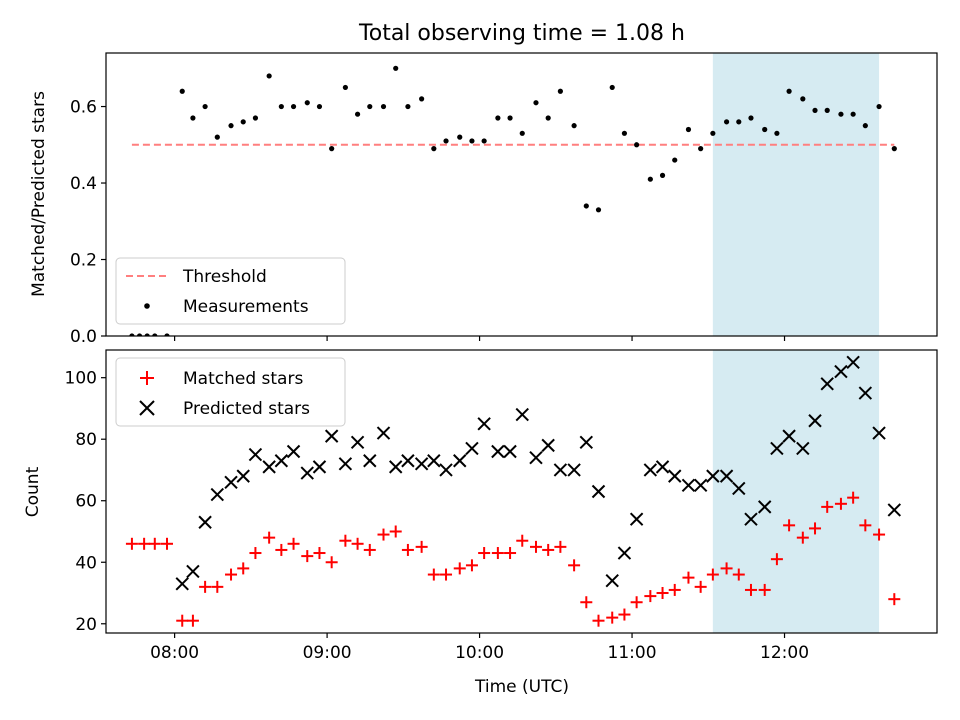  I want to click on predicted-legend-swatch, so click(147, 408).